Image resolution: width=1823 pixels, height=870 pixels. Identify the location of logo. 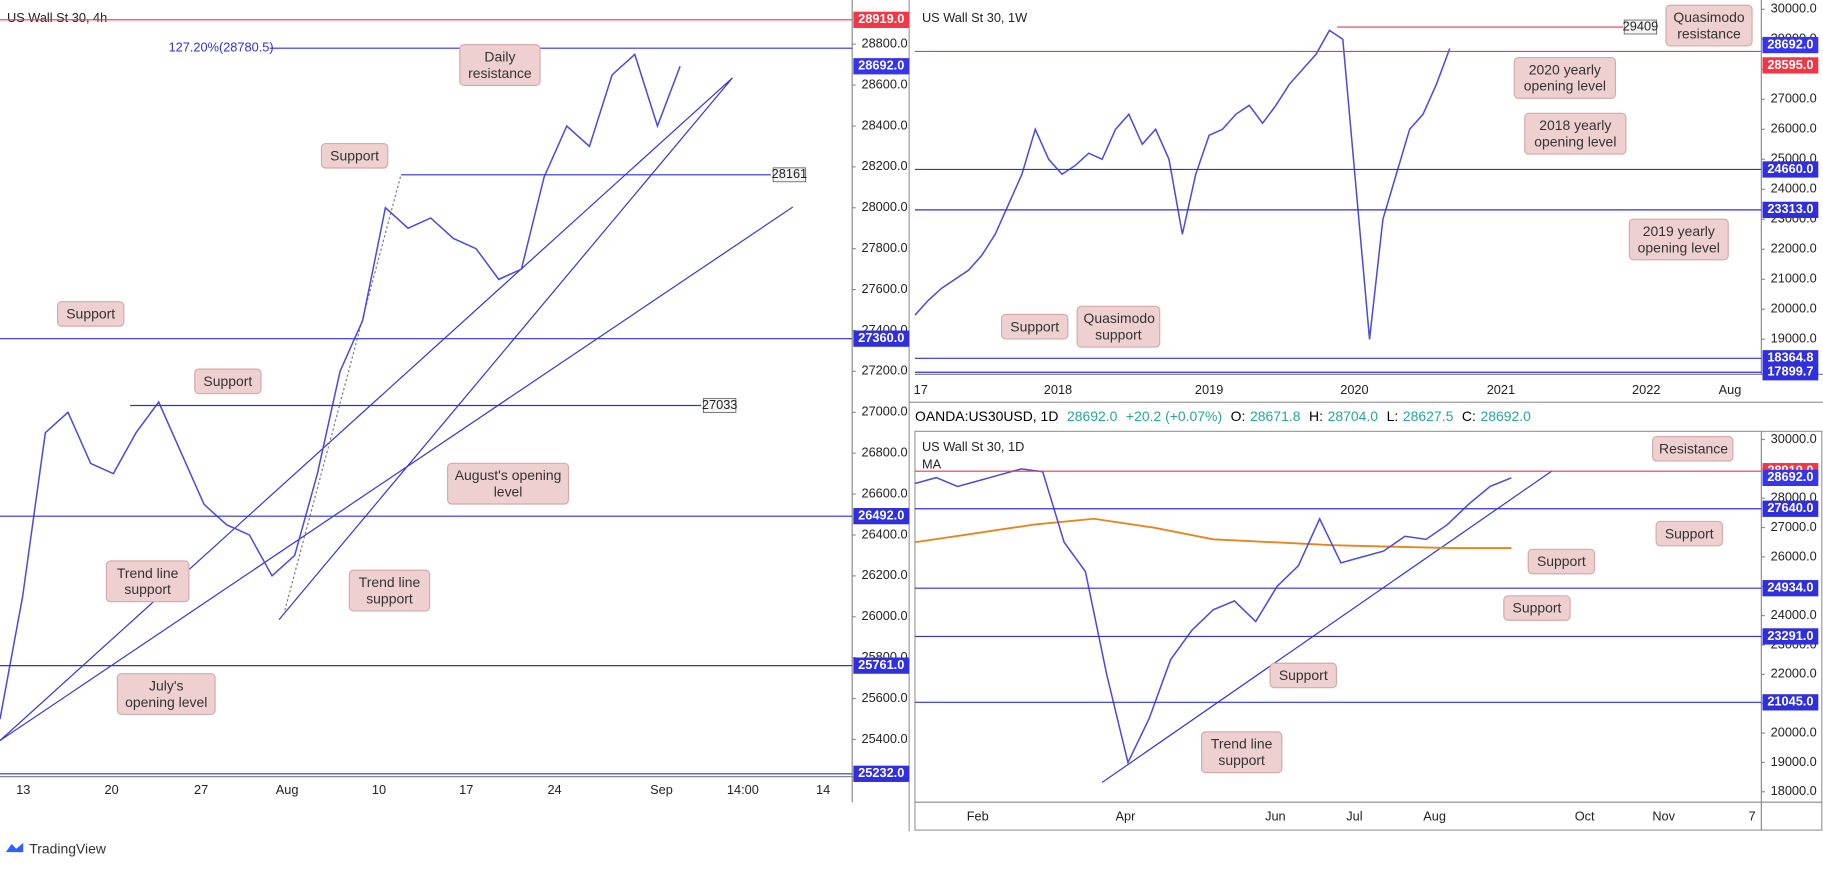
(14, 847).